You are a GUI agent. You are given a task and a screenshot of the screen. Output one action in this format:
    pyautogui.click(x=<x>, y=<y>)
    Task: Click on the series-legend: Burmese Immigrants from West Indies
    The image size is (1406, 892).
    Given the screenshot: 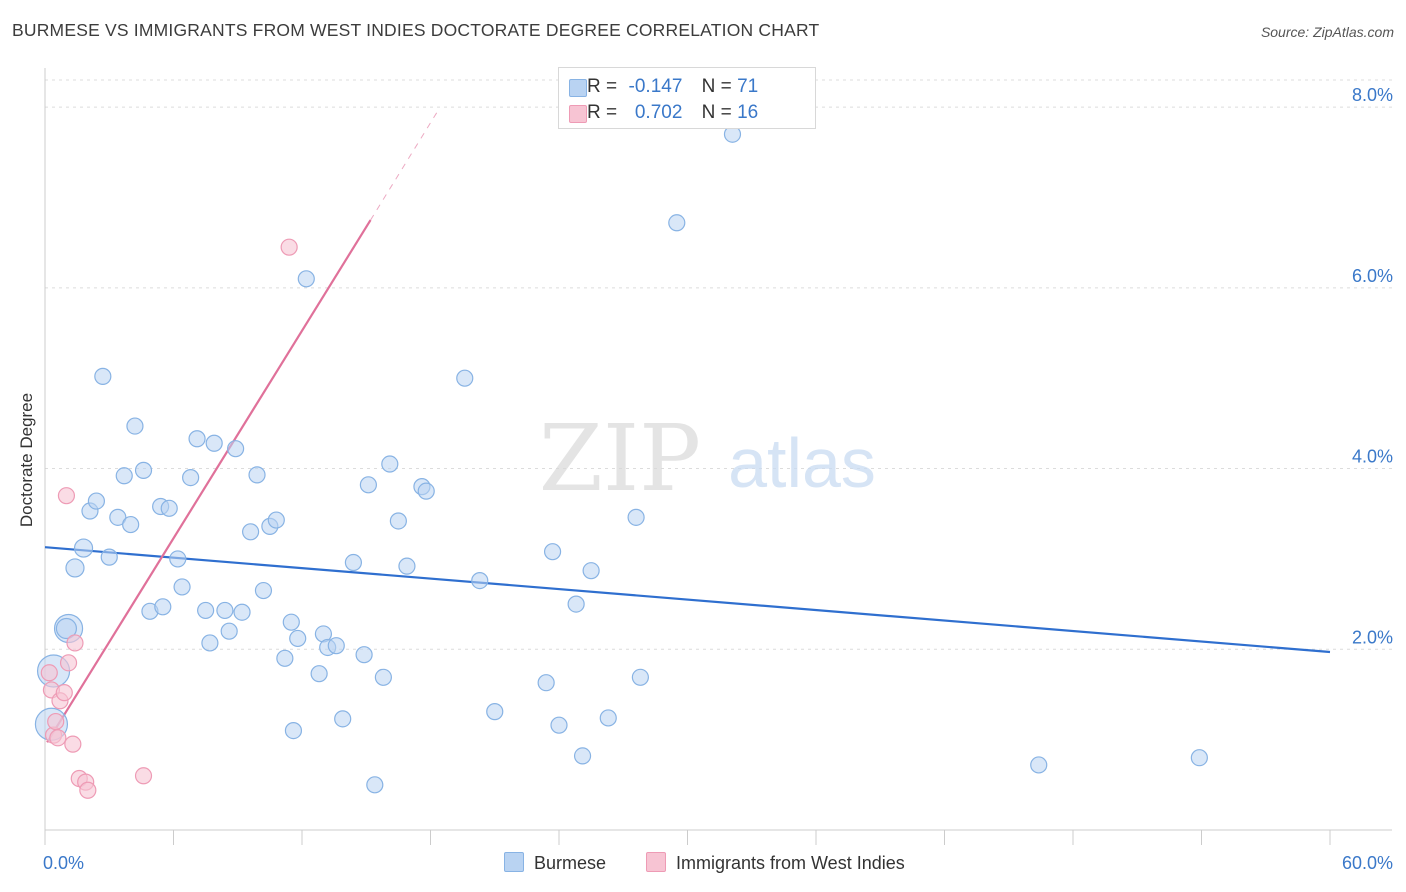 What is the action you would take?
    pyautogui.click(x=703, y=865)
    